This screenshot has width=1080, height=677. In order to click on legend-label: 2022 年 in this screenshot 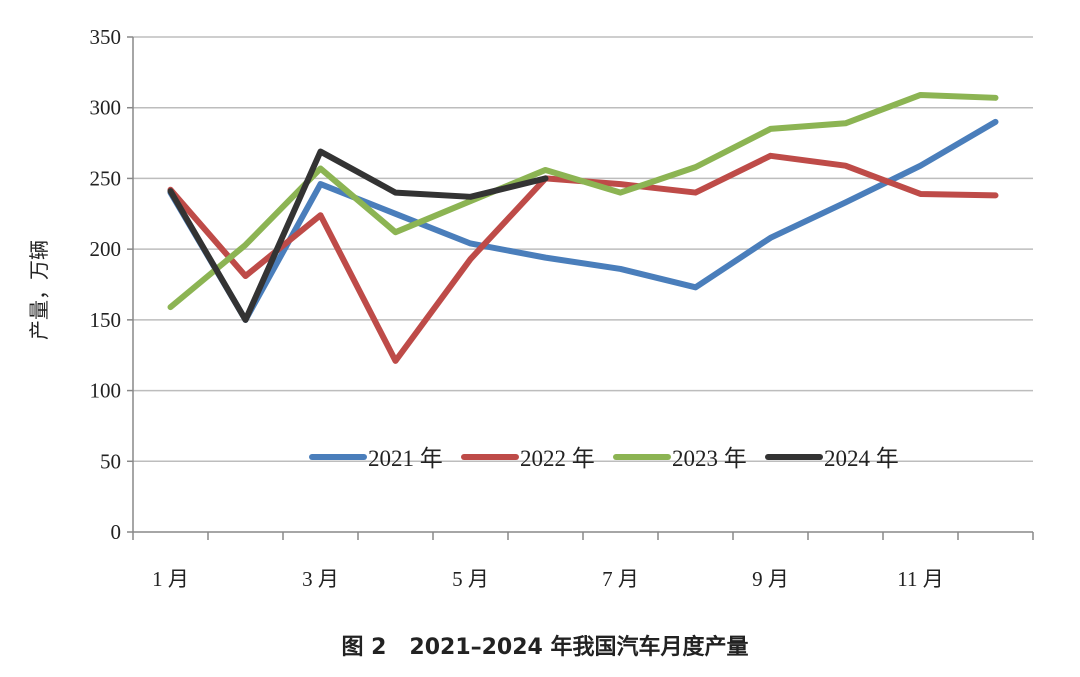, I will do `click(557, 458)`.